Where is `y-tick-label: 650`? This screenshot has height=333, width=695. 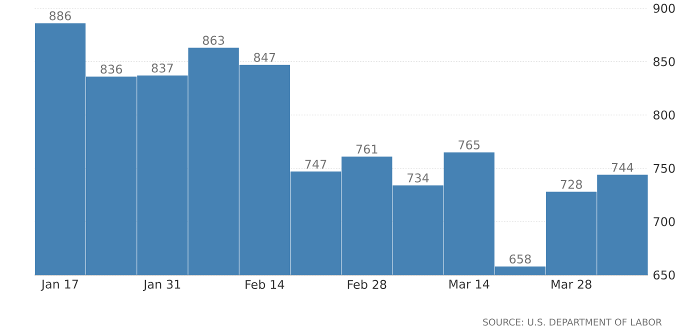
y-tick-label: 650 is located at coordinates (664, 275).